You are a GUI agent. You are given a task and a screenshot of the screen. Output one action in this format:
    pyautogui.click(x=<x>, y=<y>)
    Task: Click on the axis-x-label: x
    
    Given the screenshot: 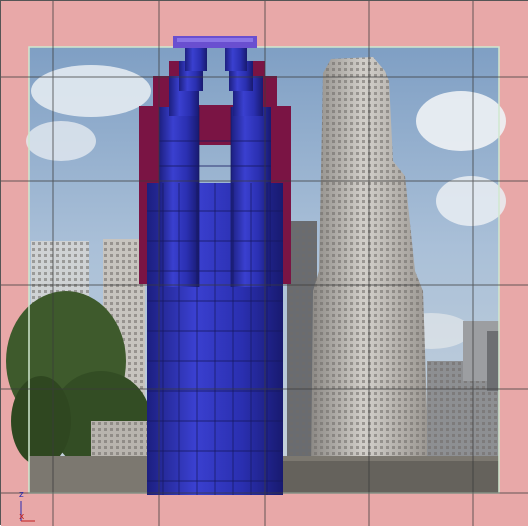 What is the action you would take?
    pyautogui.click(x=22, y=517)
    